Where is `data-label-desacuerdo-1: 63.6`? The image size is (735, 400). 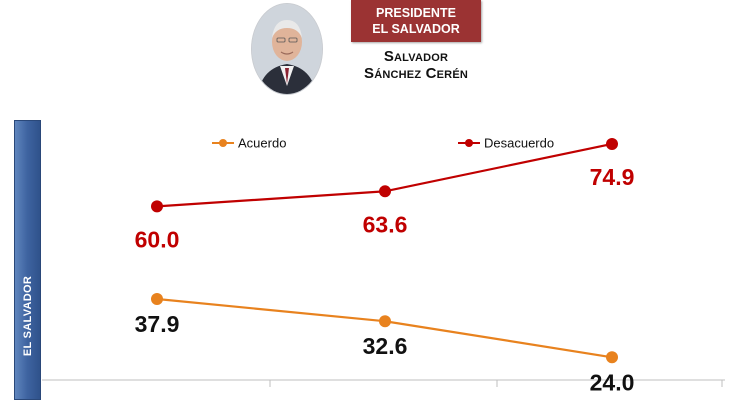 data-label-desacuerdo-1: 63.6 is located at coordinates (385, 224).